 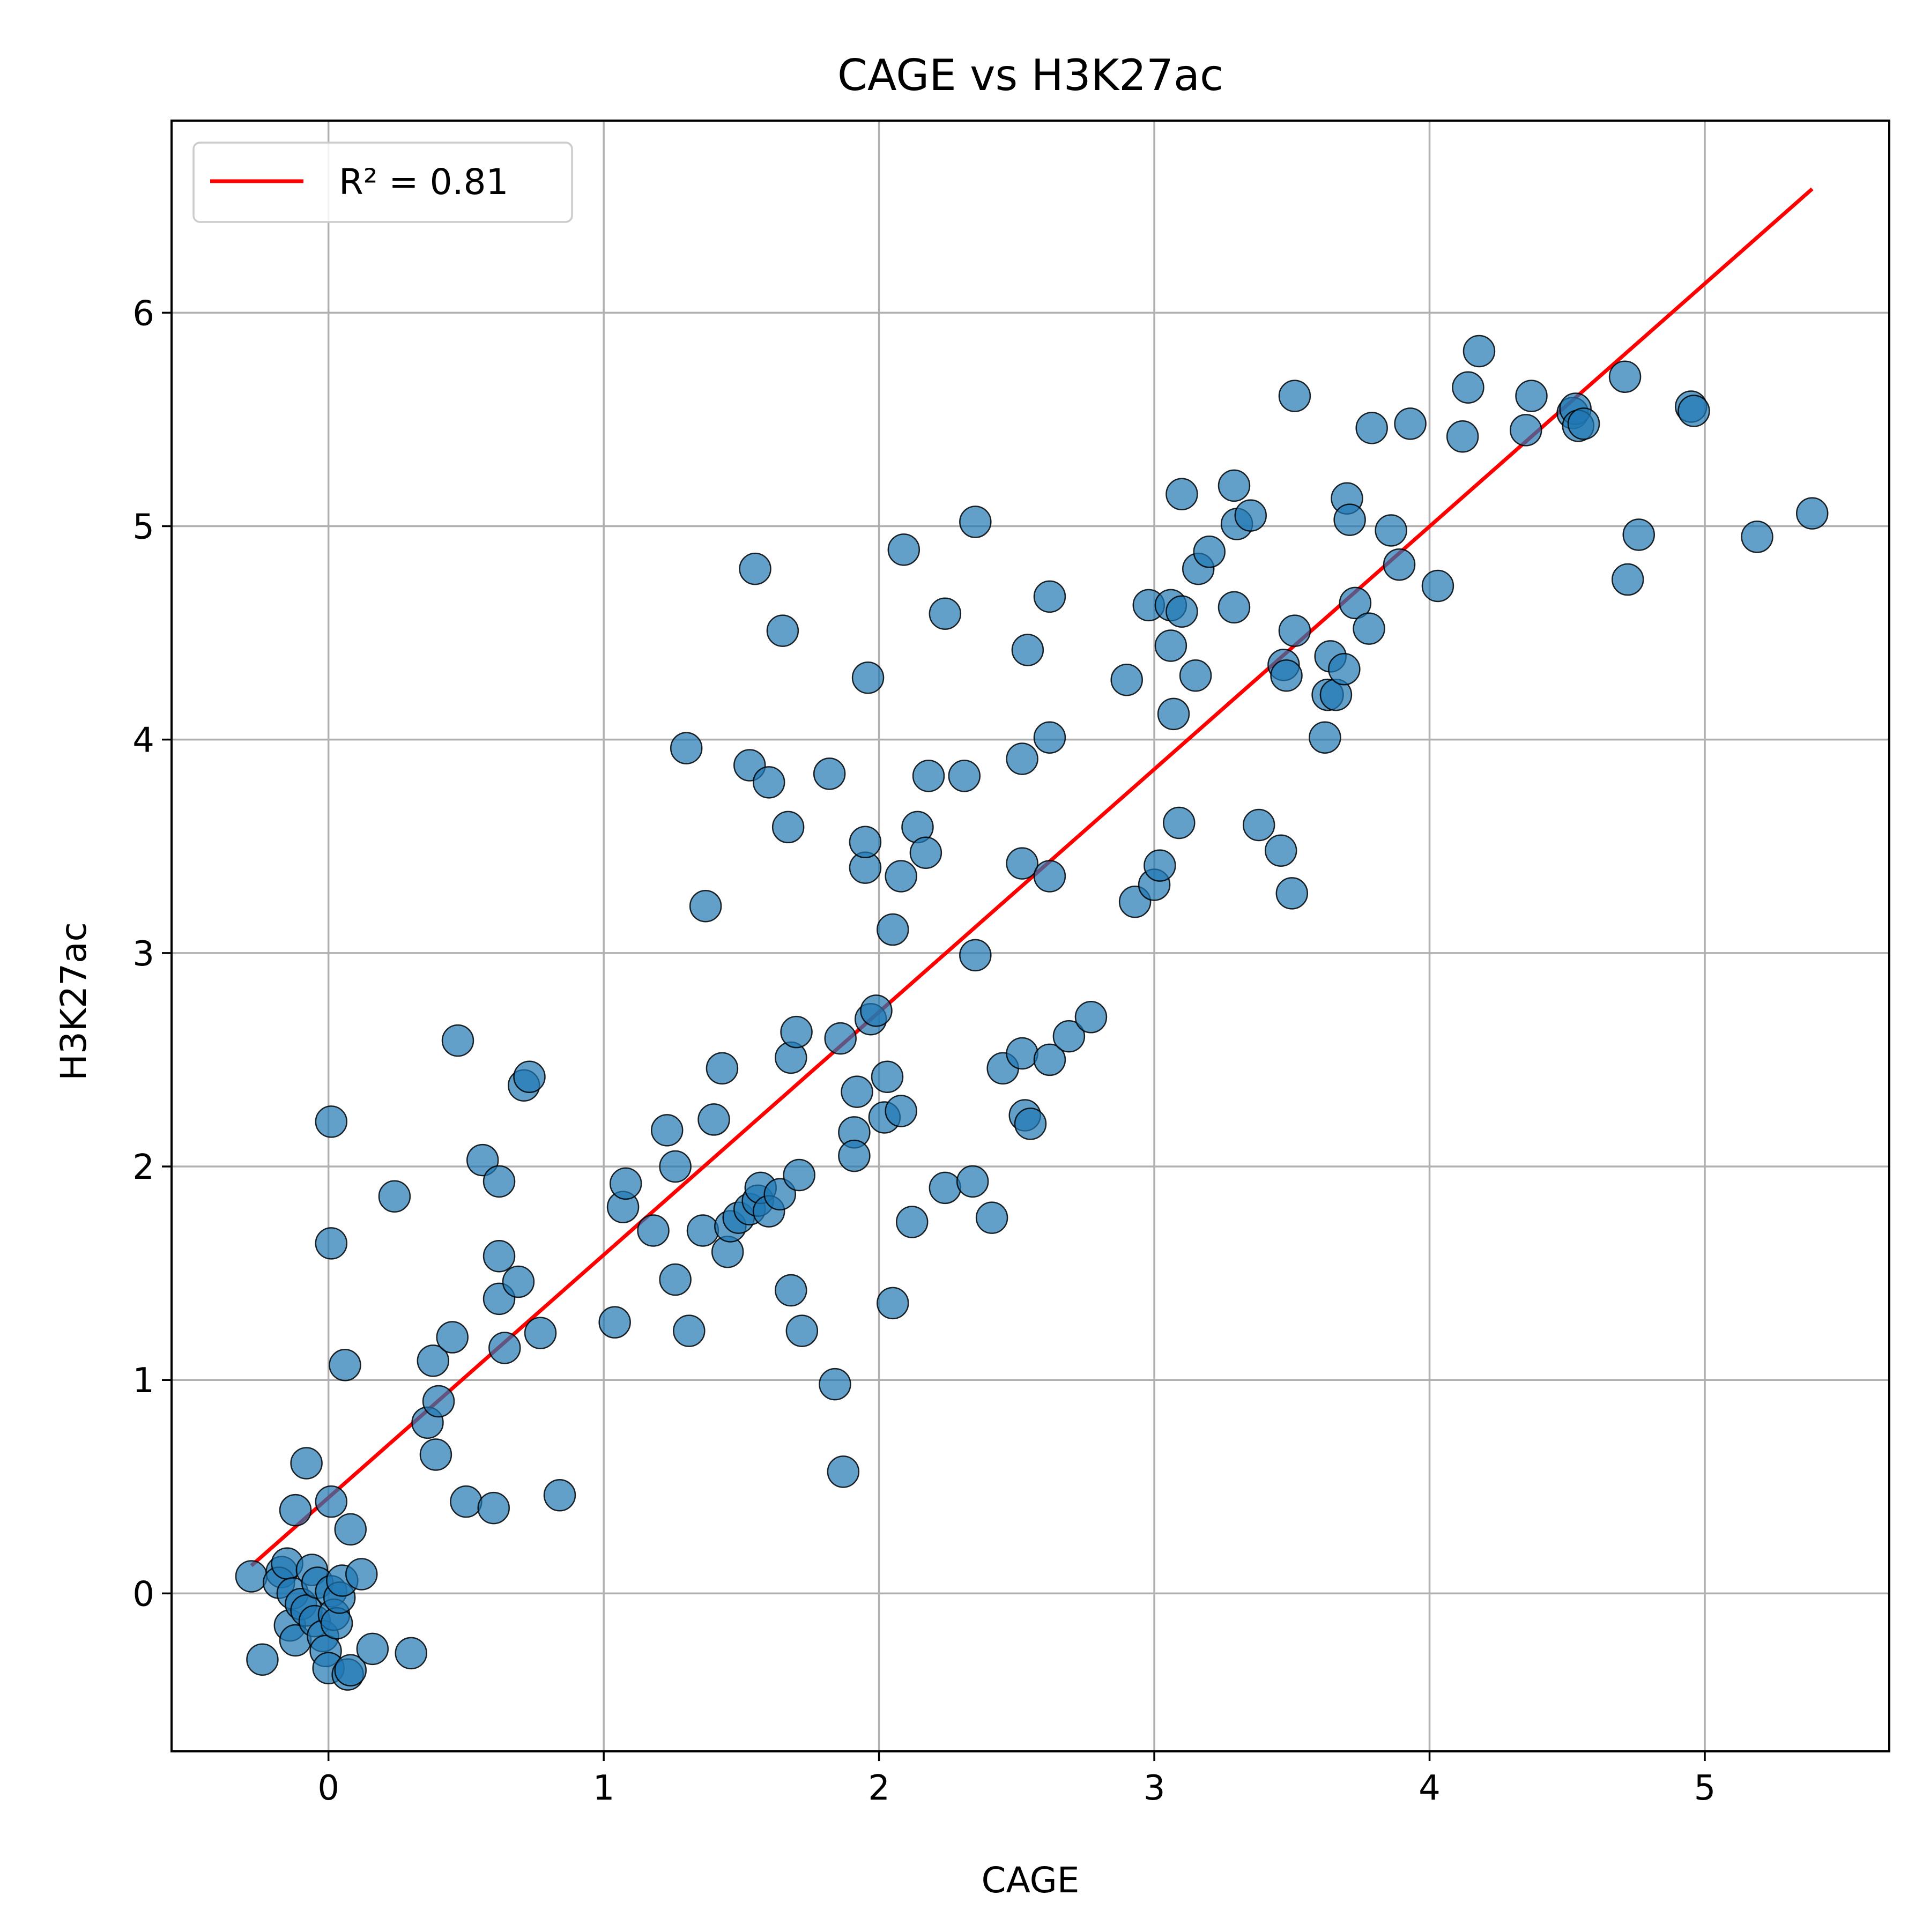 I want to click on legend-frame, so click(x=382, y=182).